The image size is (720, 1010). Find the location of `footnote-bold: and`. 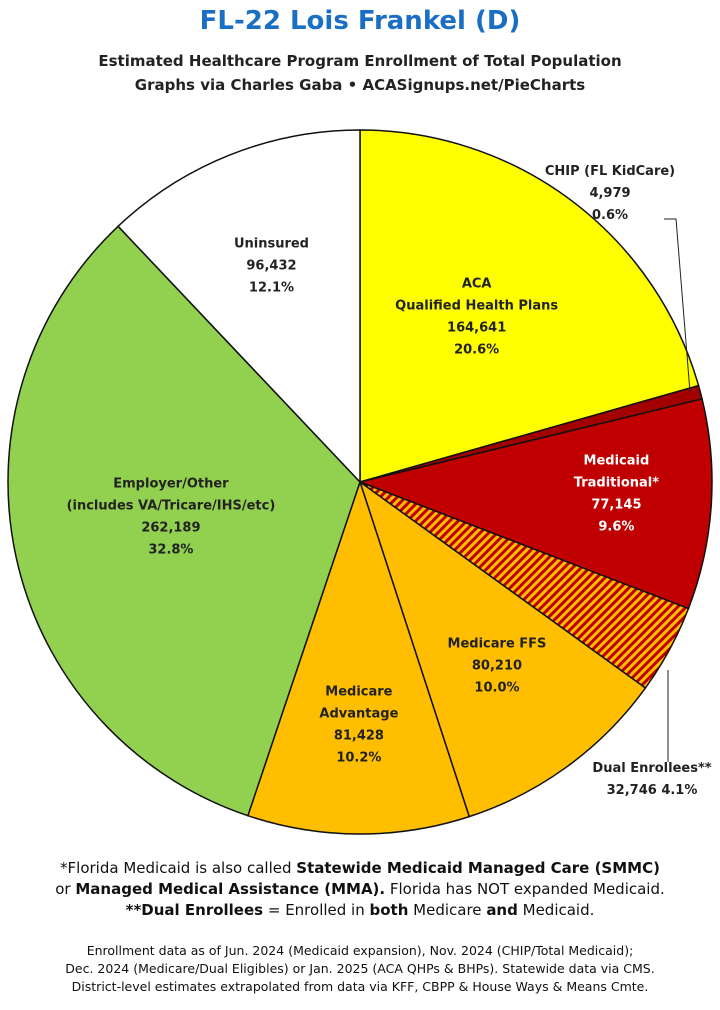

footnote-bold: and is located at coordinates (502, 910).